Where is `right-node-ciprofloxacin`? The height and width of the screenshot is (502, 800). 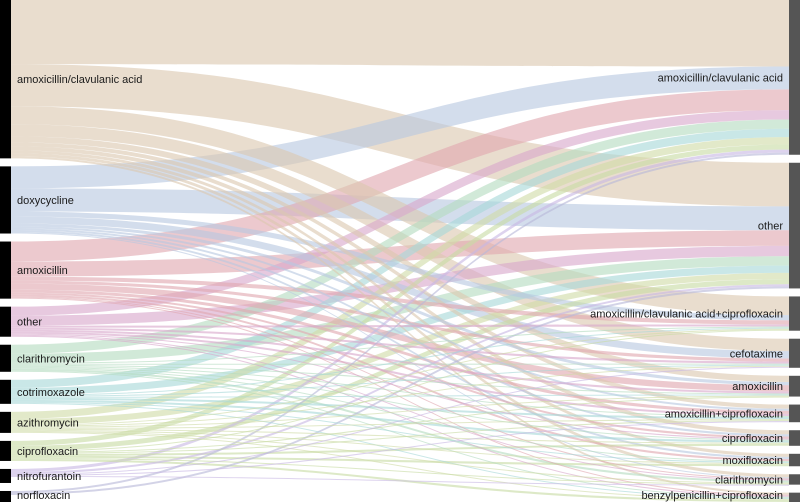 right-node-ciprofloxacin is located at coordinates (794, 438).